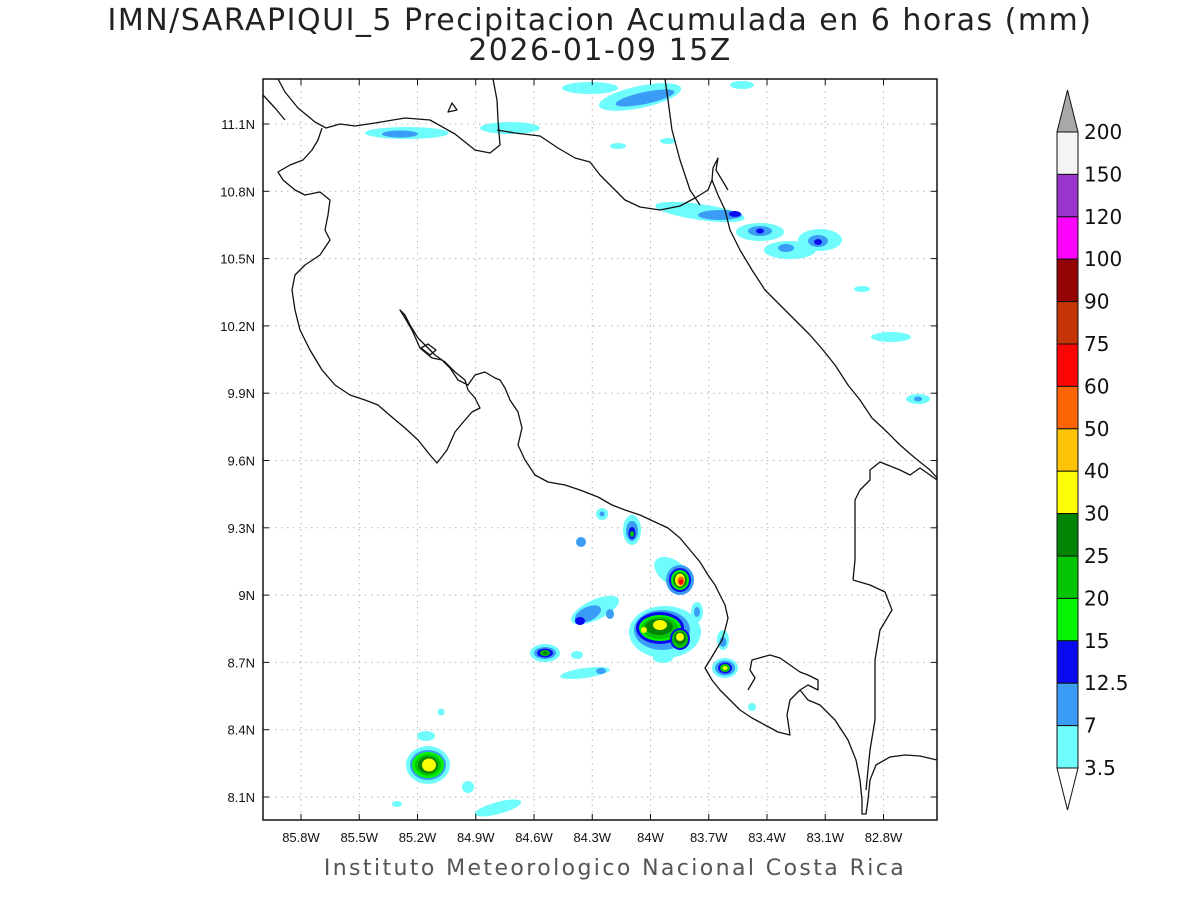 This screenshot has width=1200, height=900. What do you see at coordinates (1103, 132) in the screenshot?
I see `colorbar-label: 200` at bounding box center [1103, 132].